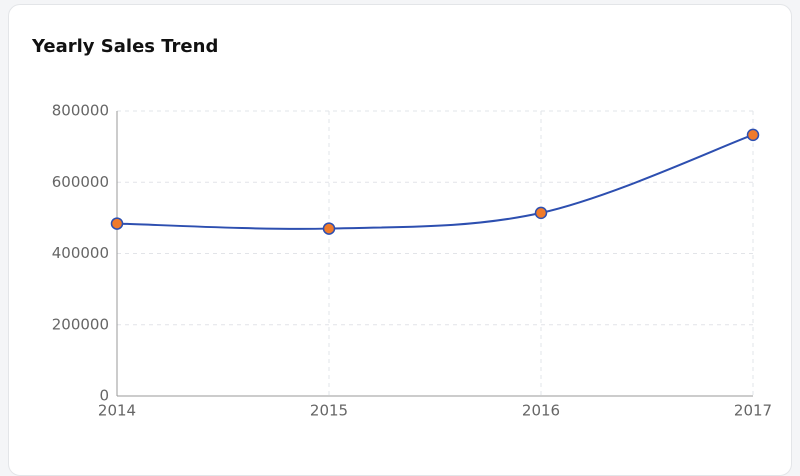 The height and width of the screenshot is (476, 800). I want to click on x-tick-label: 2016, so click(541, 411).